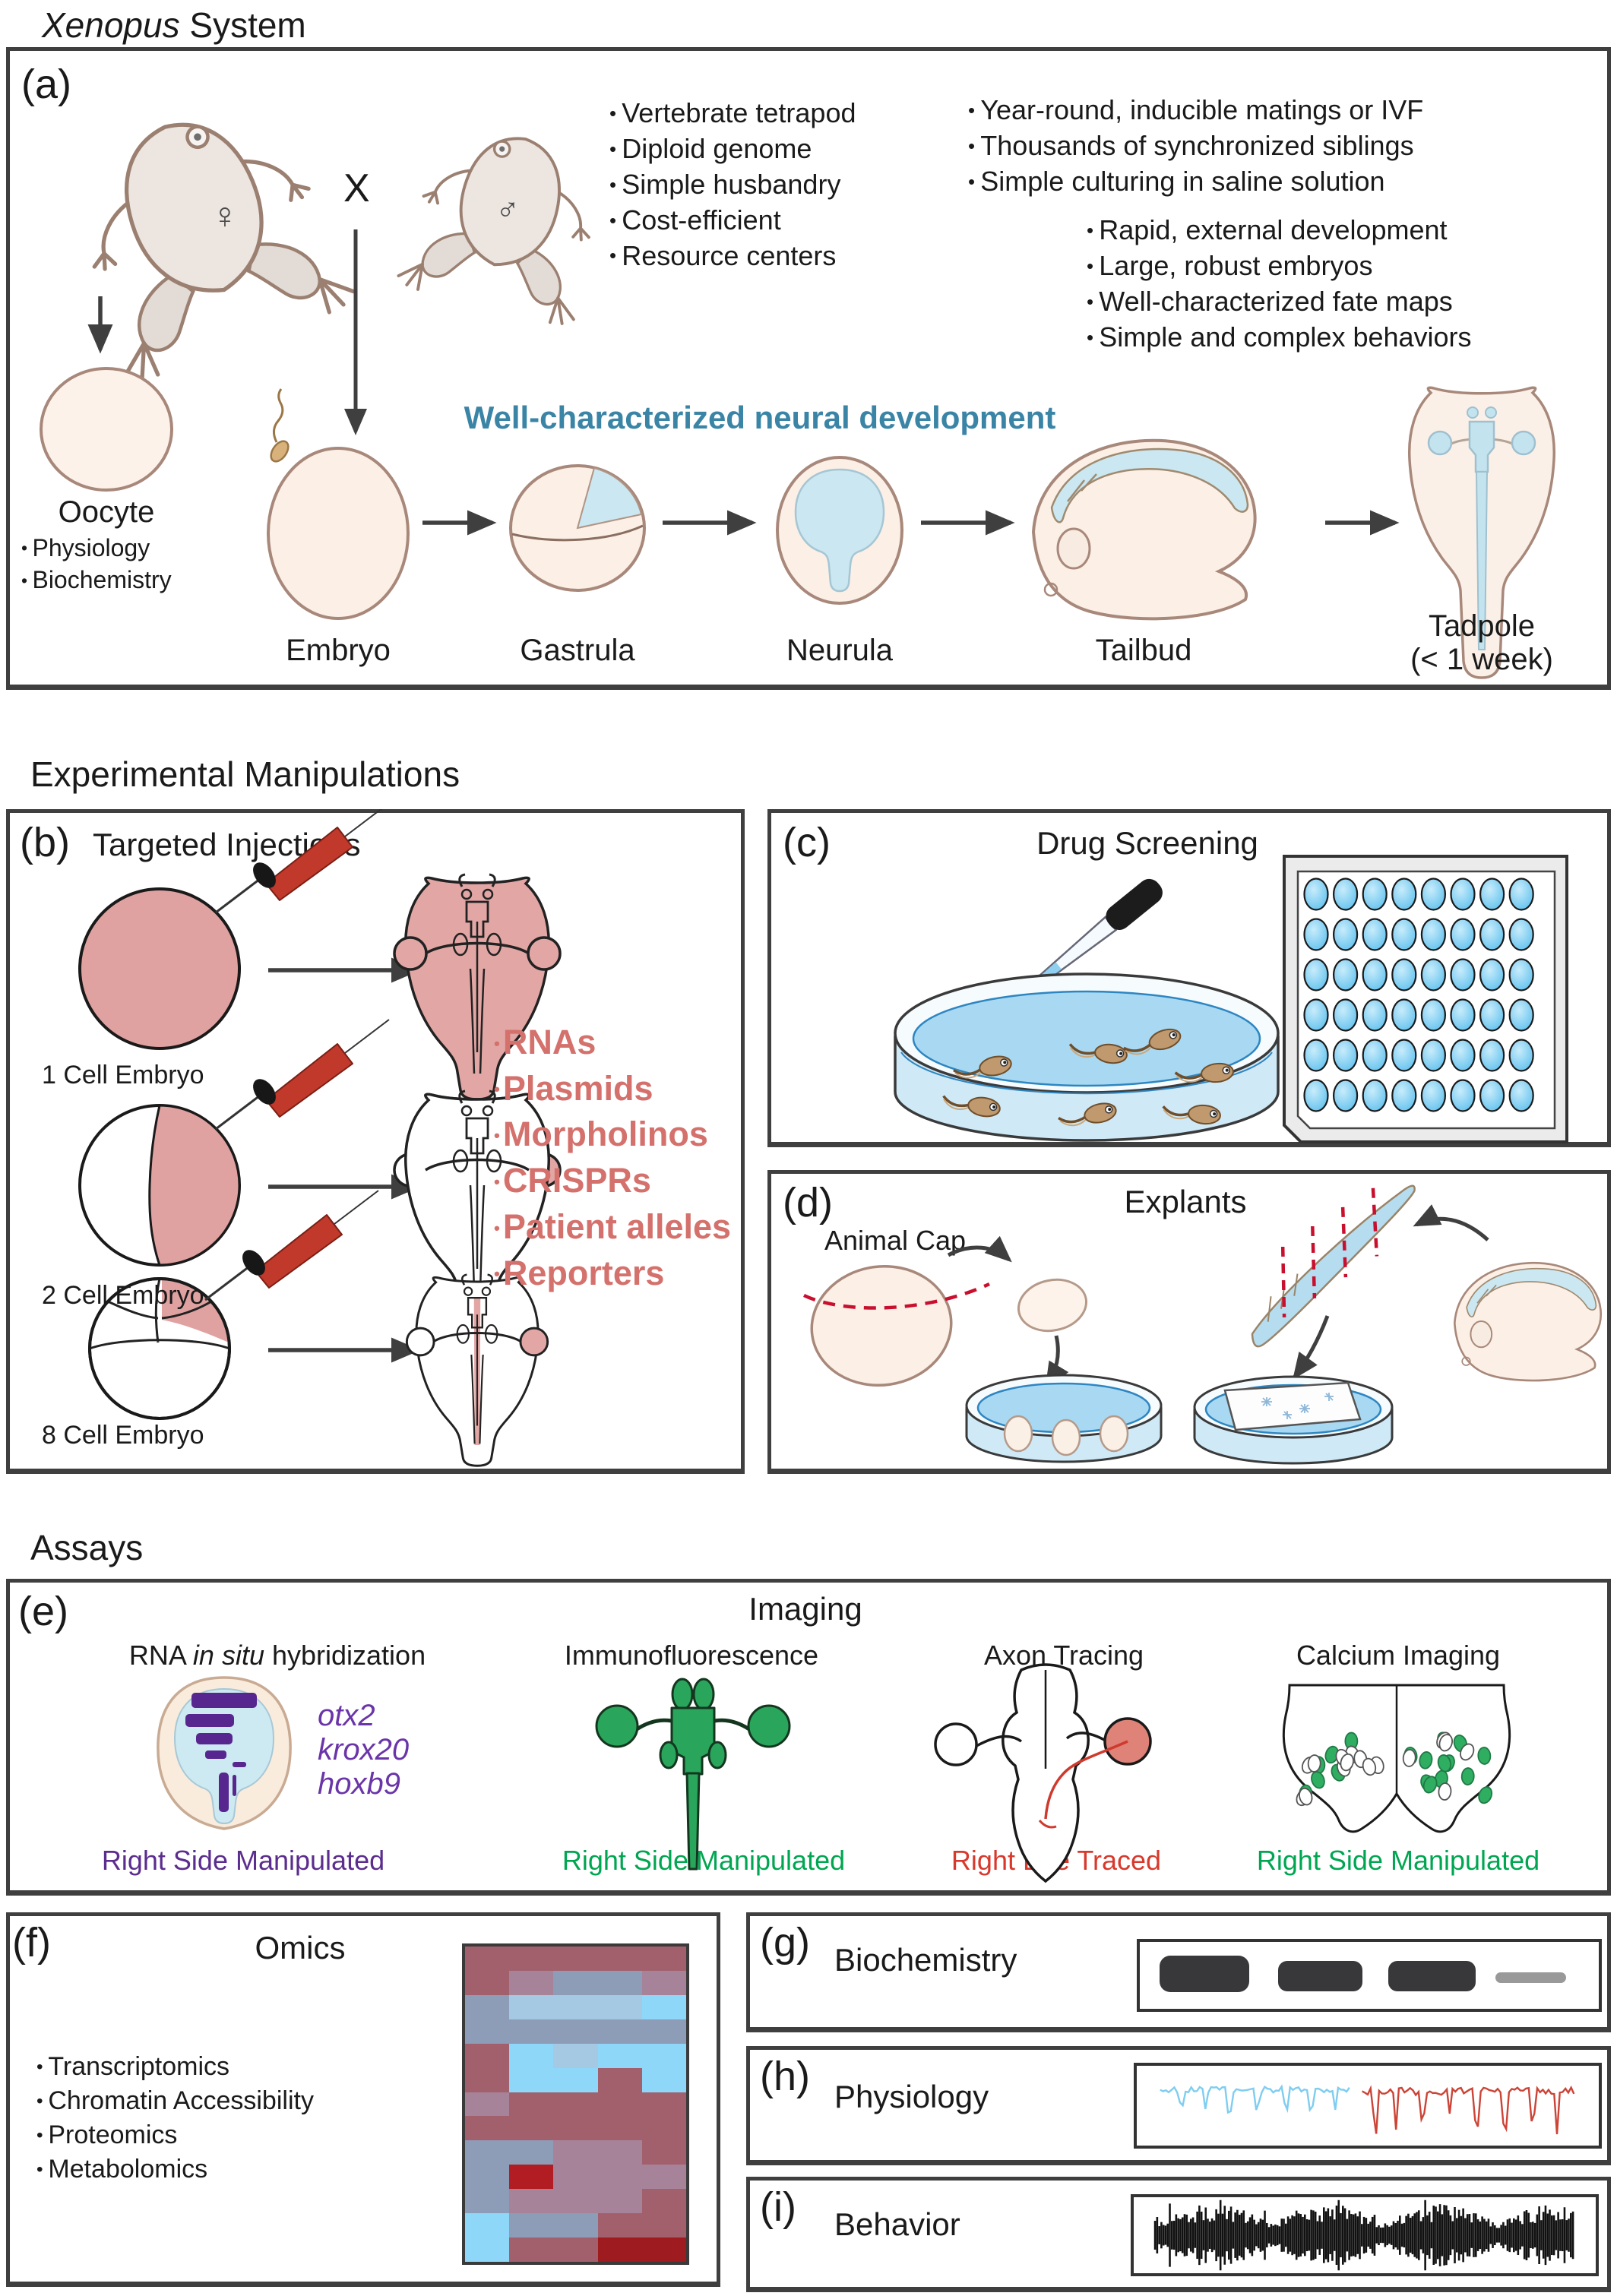  Describe the element at coordinates (1468, 2110) in the screenshot. I see `trace-path` at that location.